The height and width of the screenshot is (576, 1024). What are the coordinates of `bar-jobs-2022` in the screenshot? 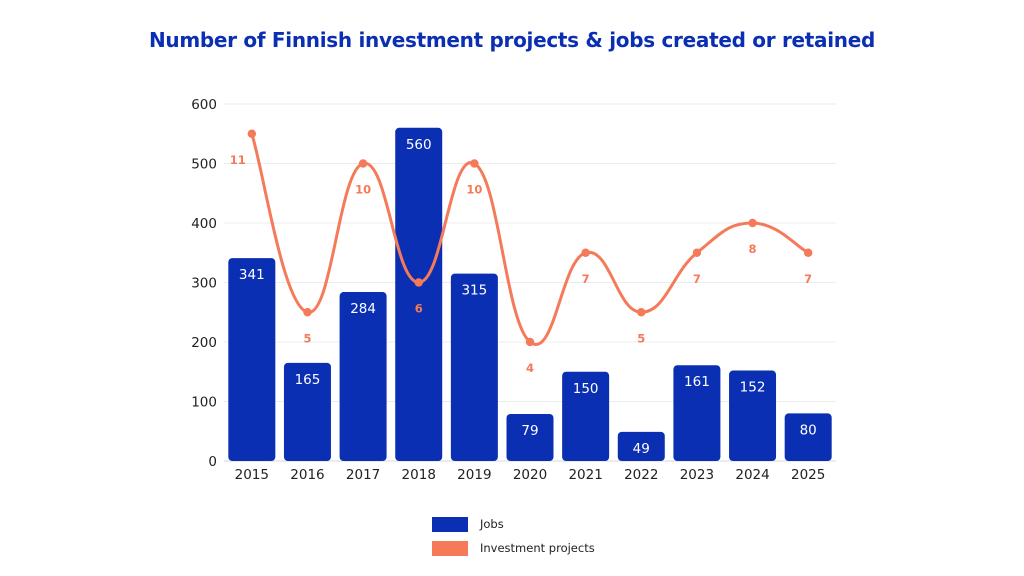 It's located at (641, 446).